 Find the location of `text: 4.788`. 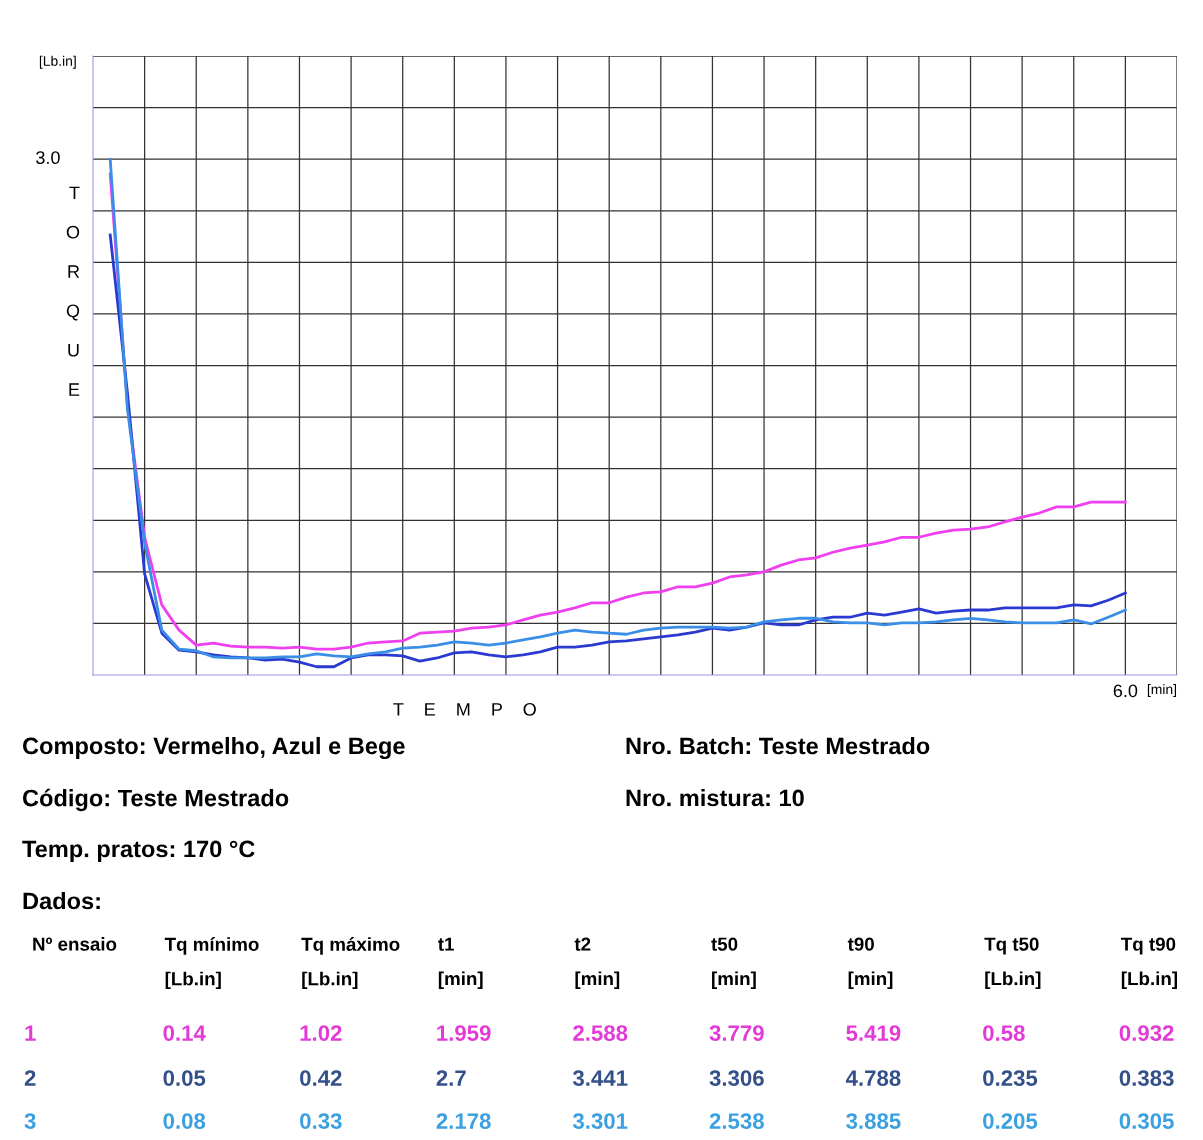

text: 4.788 is located at coordinates (873, 1078).